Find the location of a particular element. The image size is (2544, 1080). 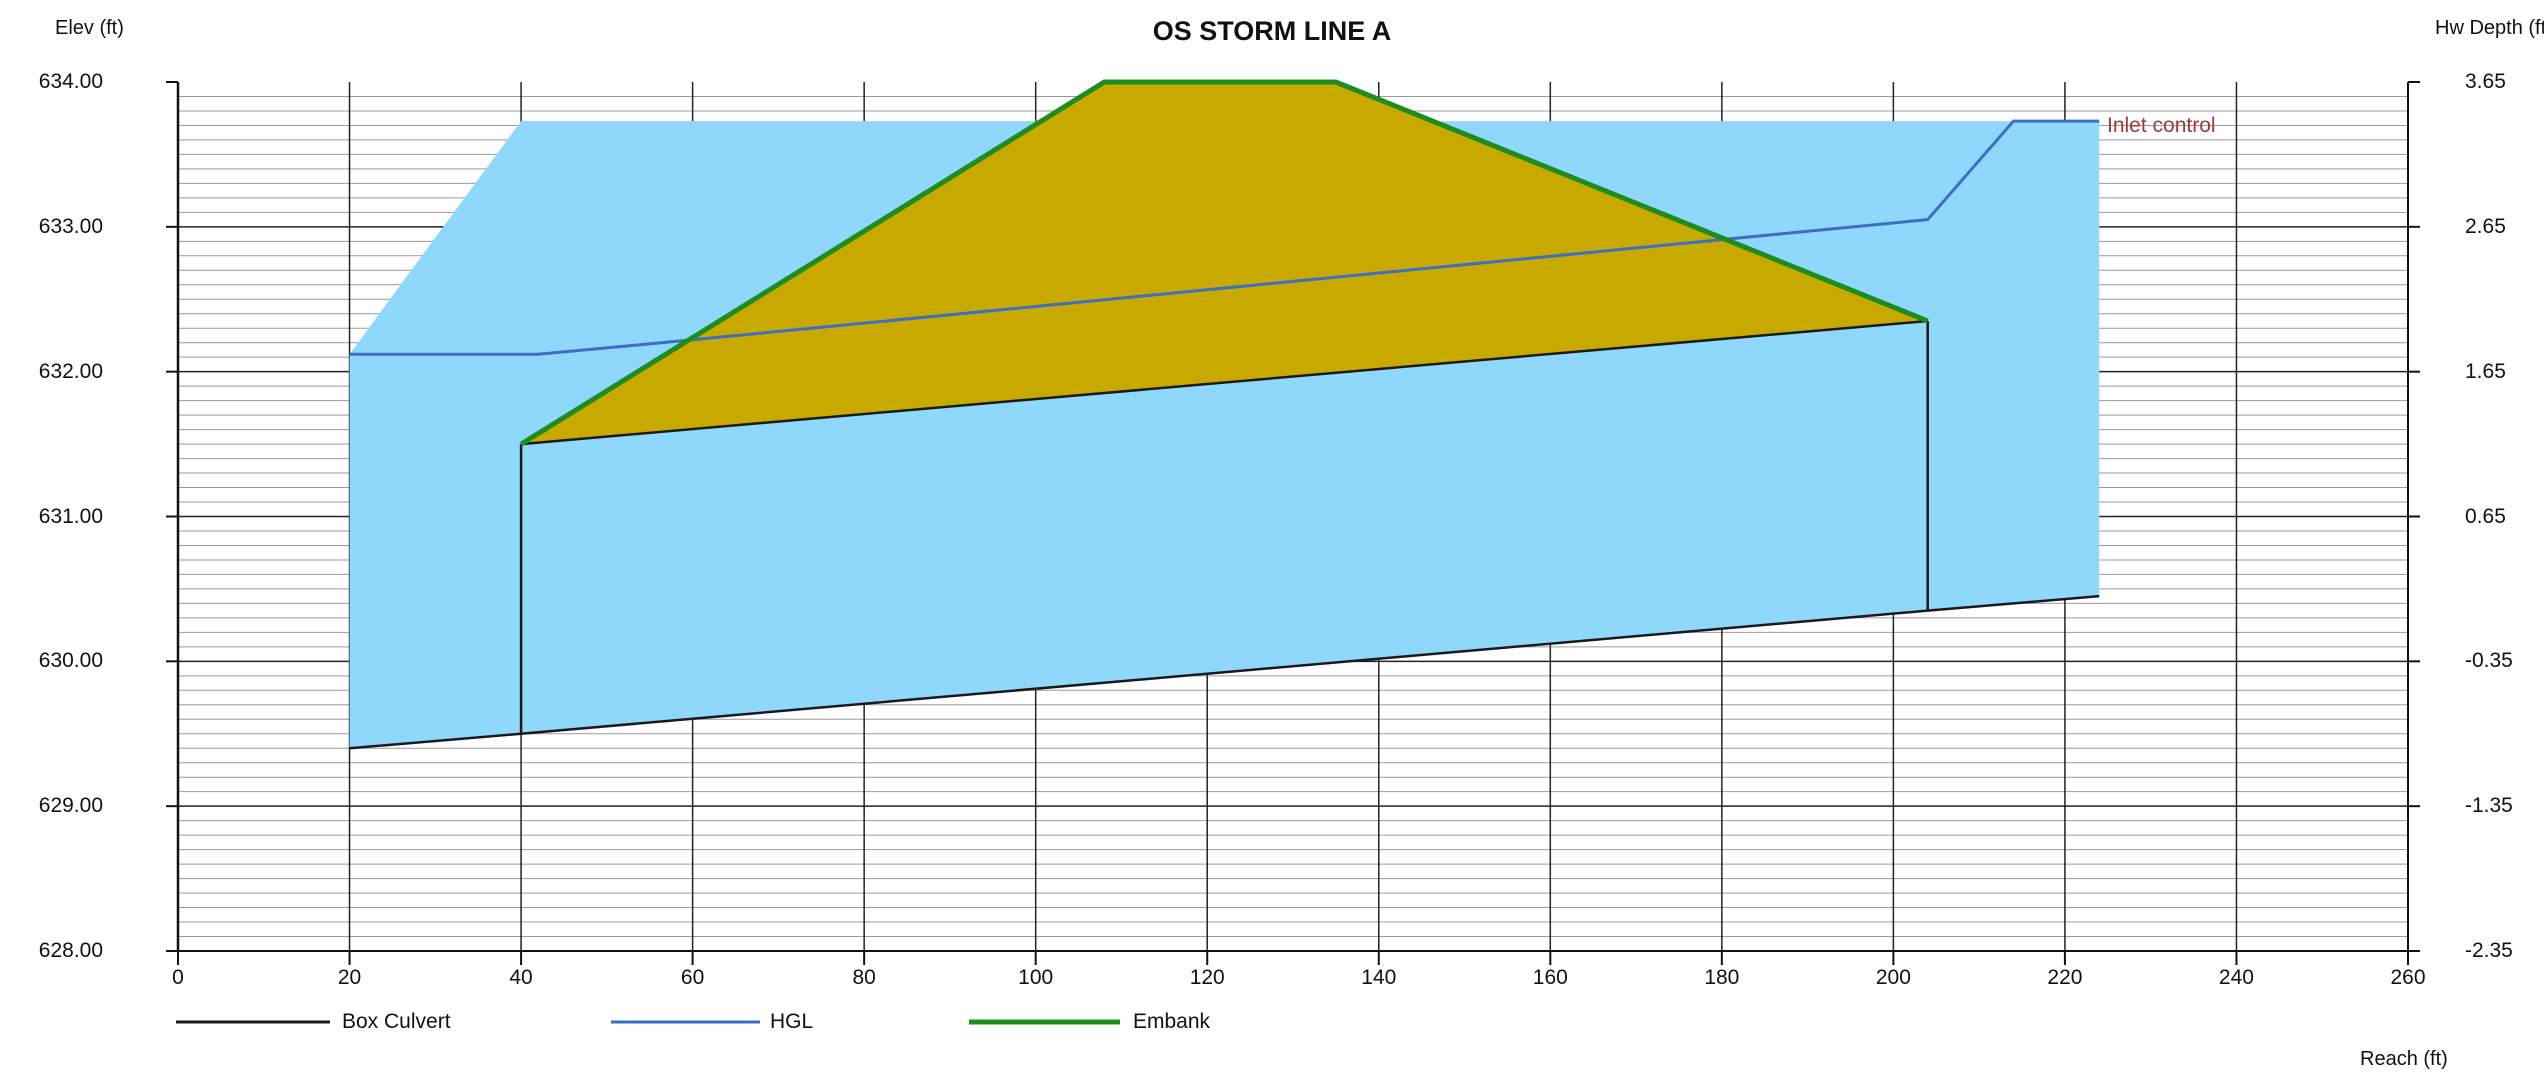

x-tick-label: 80 is located at coordinates (864, 977).